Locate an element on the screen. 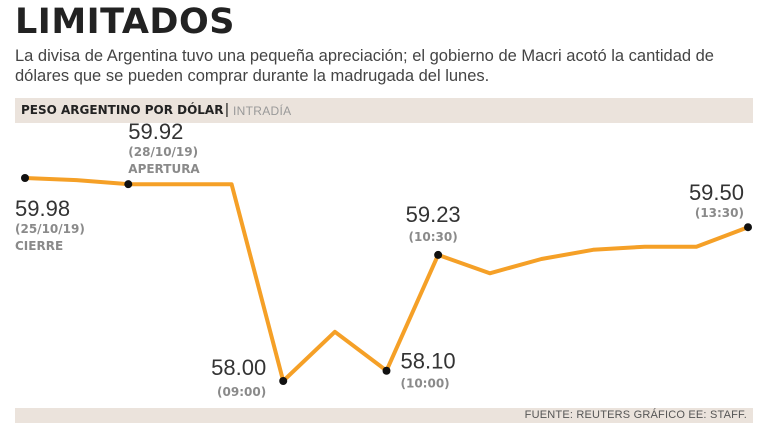  data-label-detail: APERTURA is located at coordinates (164, 169).